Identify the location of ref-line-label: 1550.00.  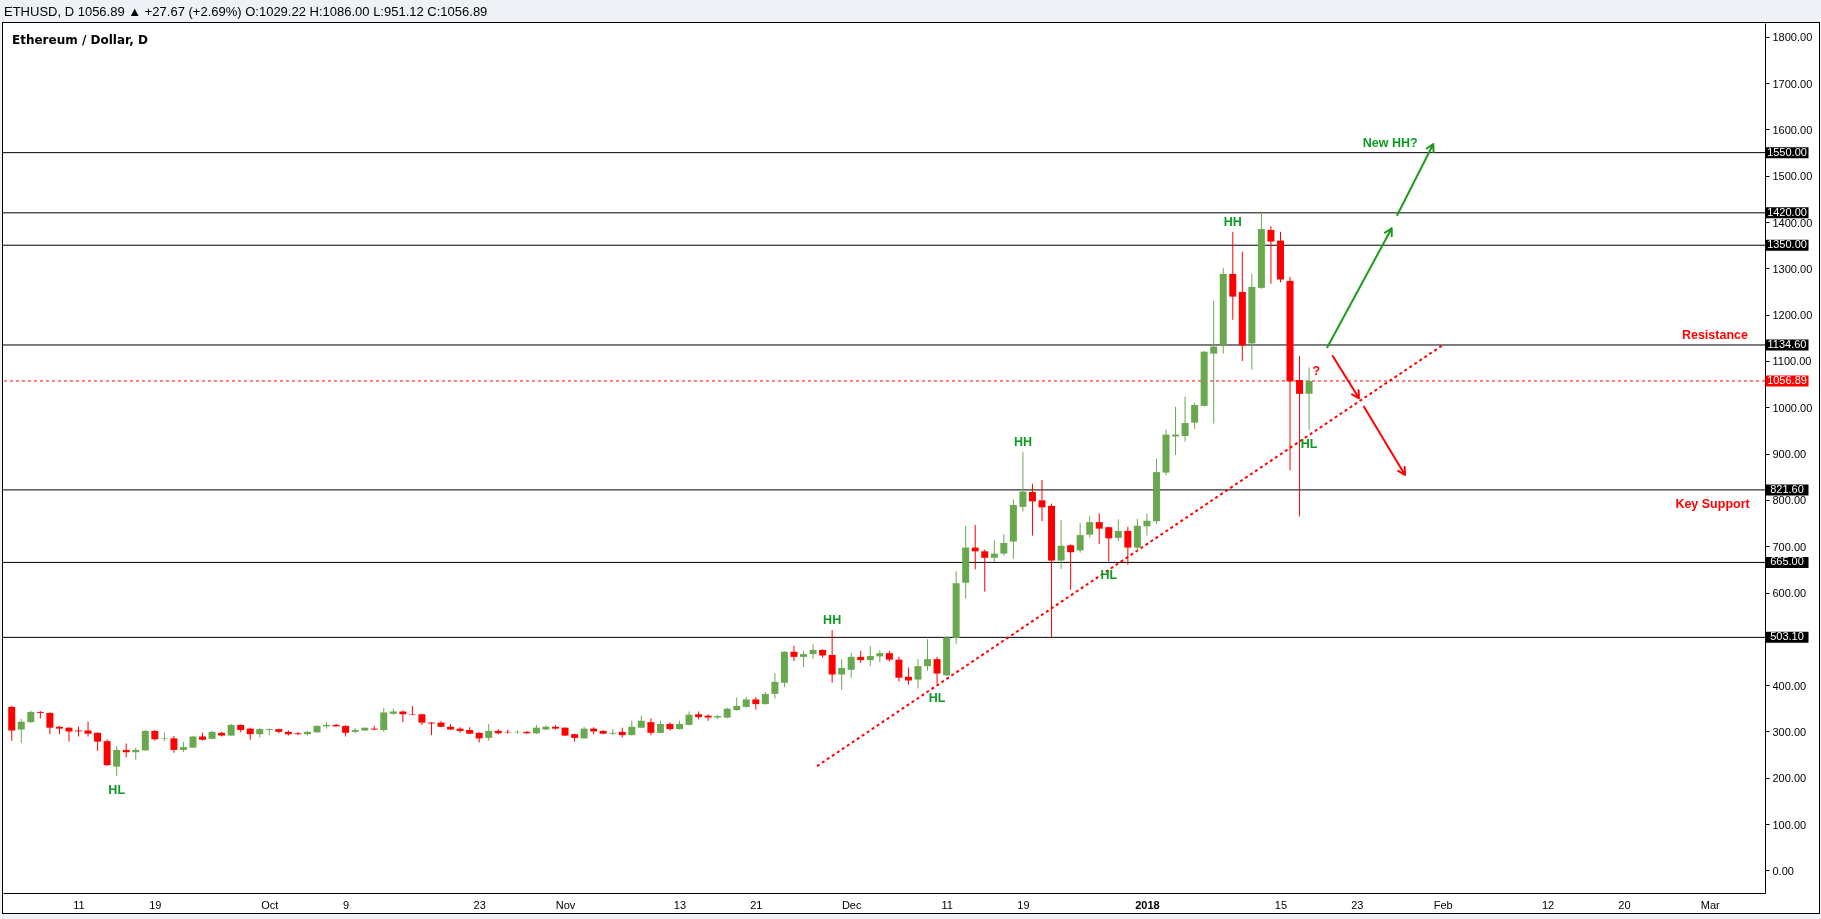
(1787, 151).